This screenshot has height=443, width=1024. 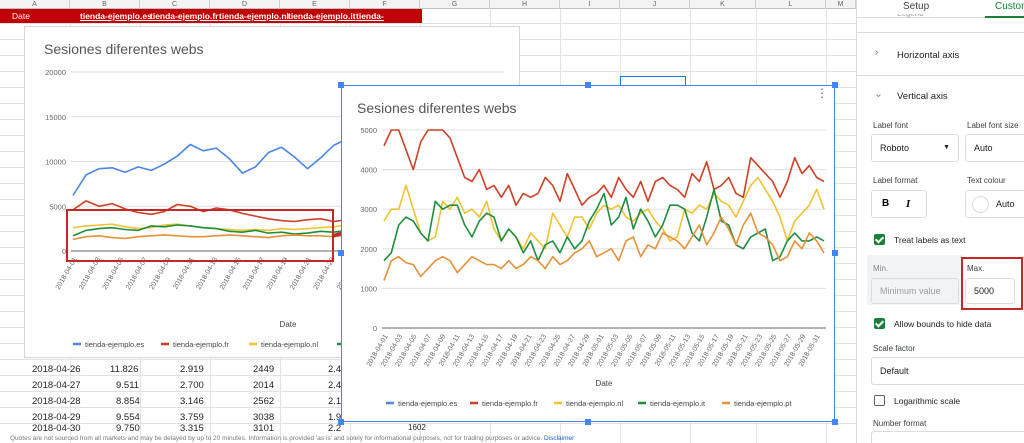 I want to click on label-font-label: Label font, so click(x=891, y=125).